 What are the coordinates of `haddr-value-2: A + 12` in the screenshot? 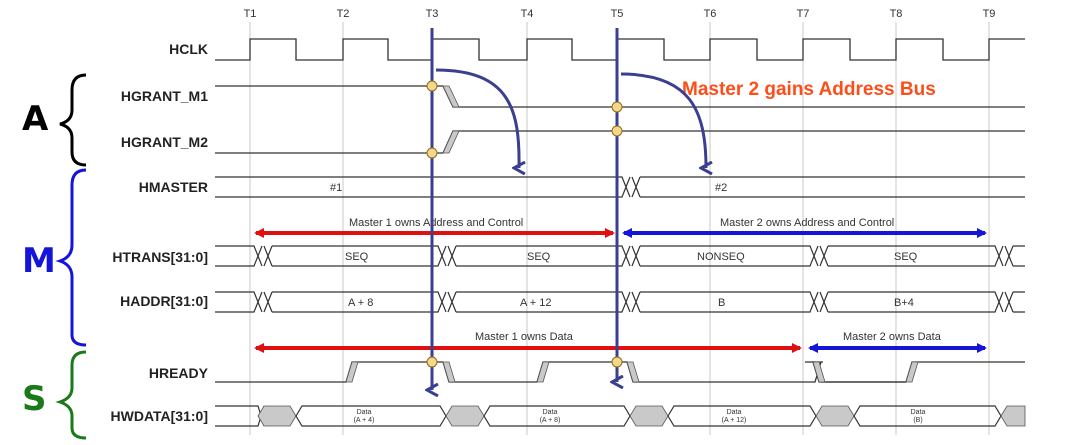 It's located at (536, 303).